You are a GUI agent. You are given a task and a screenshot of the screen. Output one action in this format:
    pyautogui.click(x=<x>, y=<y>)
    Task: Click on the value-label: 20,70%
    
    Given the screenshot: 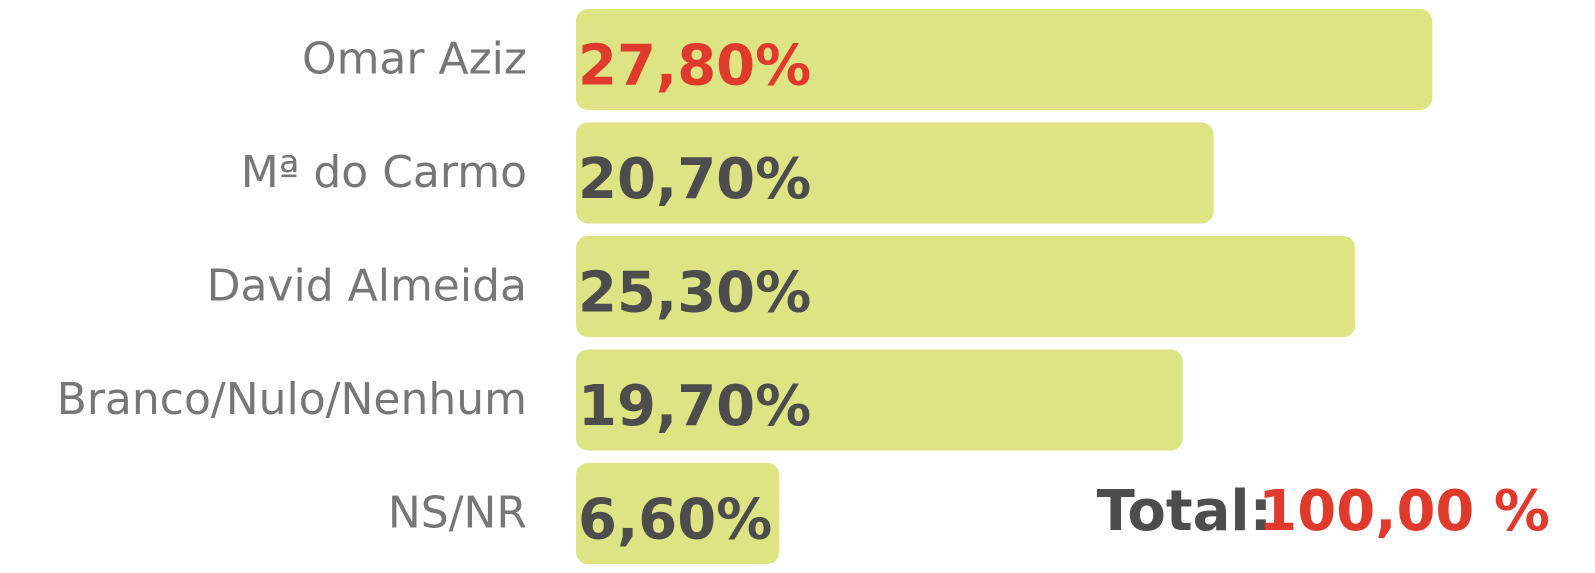 What is the action you would take?
    pyautogui.click(x=694, y=179)
    